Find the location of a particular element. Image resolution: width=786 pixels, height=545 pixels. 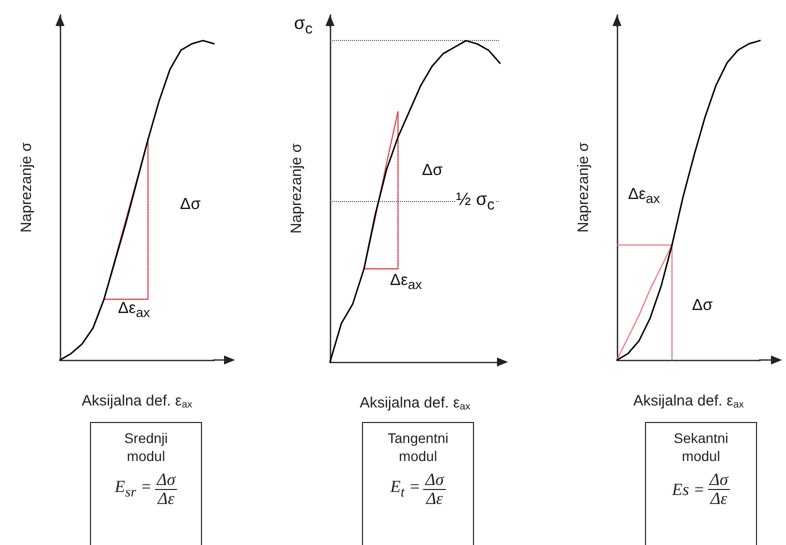

text: E$_{t}$ = is located at coordinates (405, 489).